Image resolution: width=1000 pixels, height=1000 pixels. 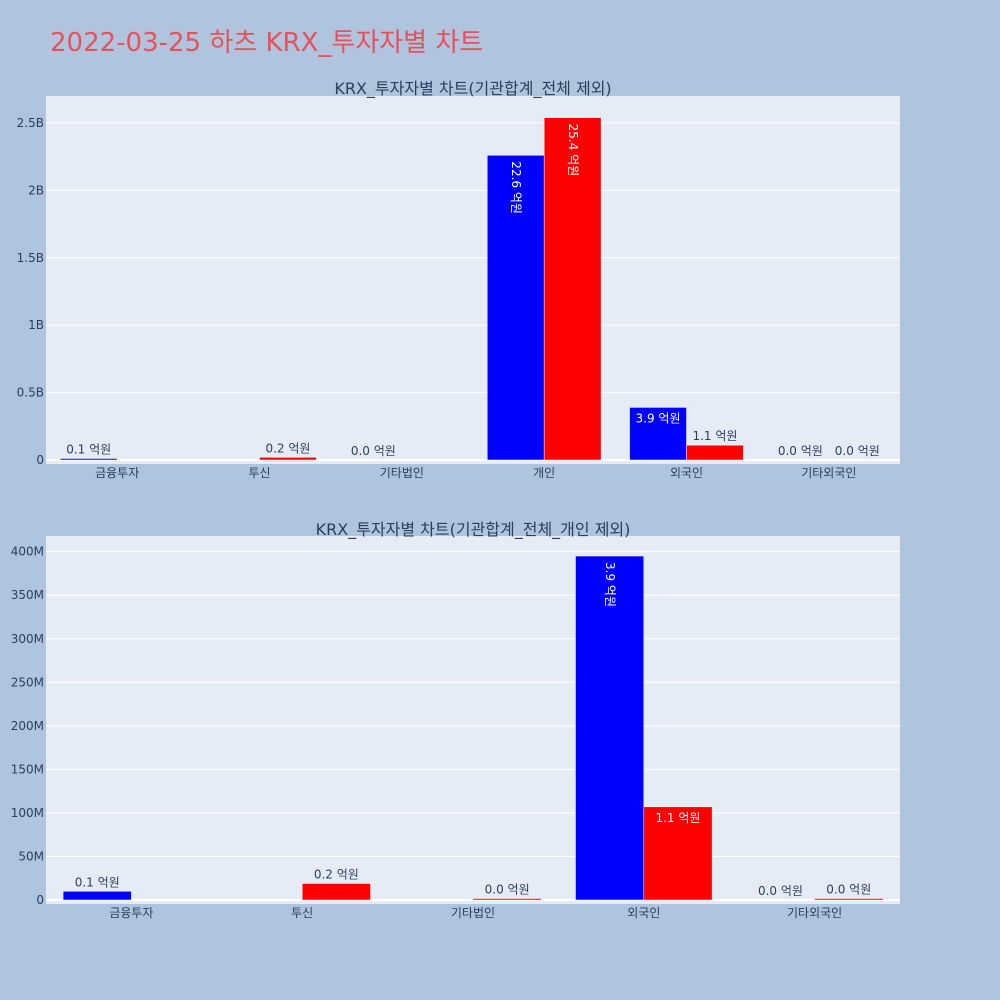 What do you see at coordinates (27, 769) in the screenshot?
I see `y-tick-label: 150M` at bounding box center [27, 769].